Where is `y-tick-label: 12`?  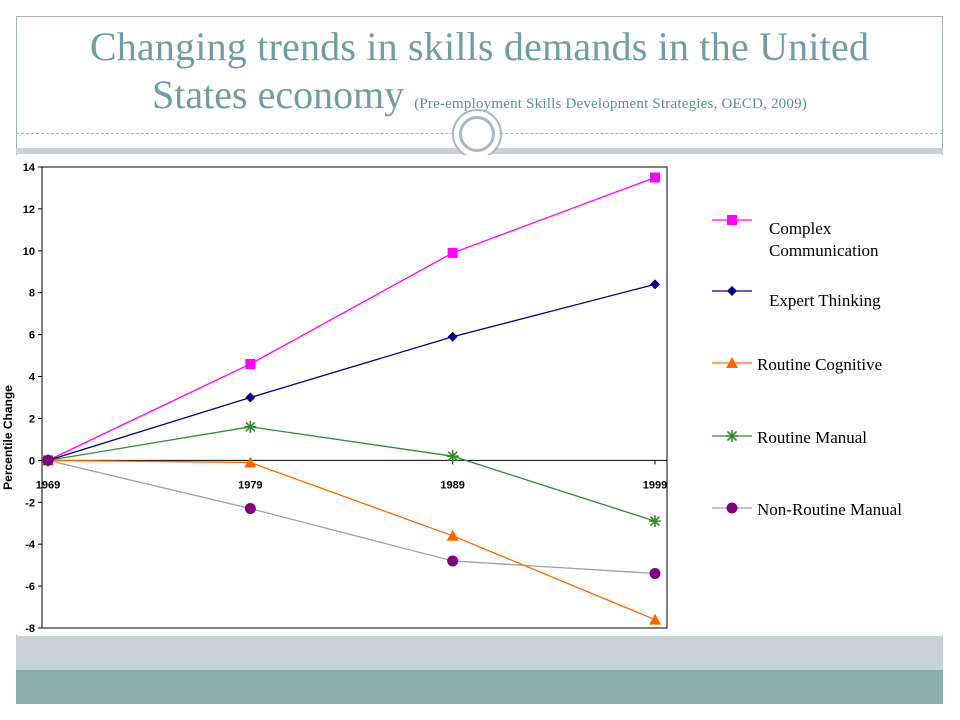
y-tick-label: 12 is located at coordinates (29, 210).